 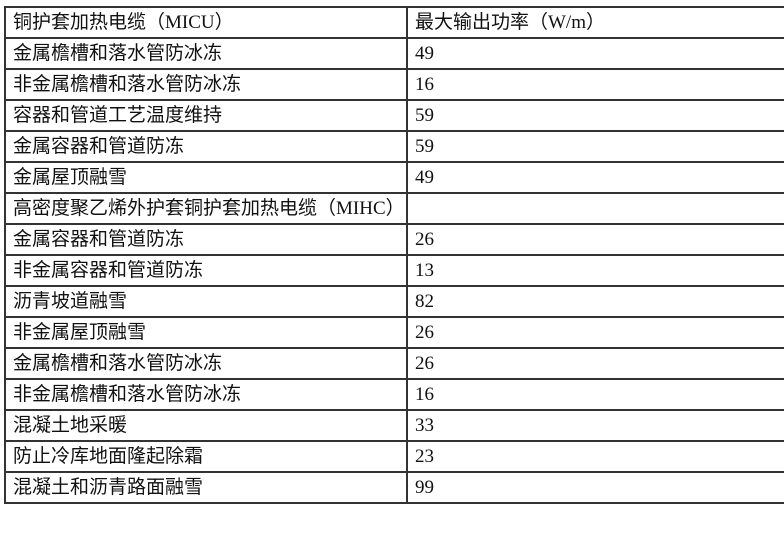 What do you see at coordinates (595, 425) in the screenshot?
I see `cell-power: 33` at bounding box center [595, 425].